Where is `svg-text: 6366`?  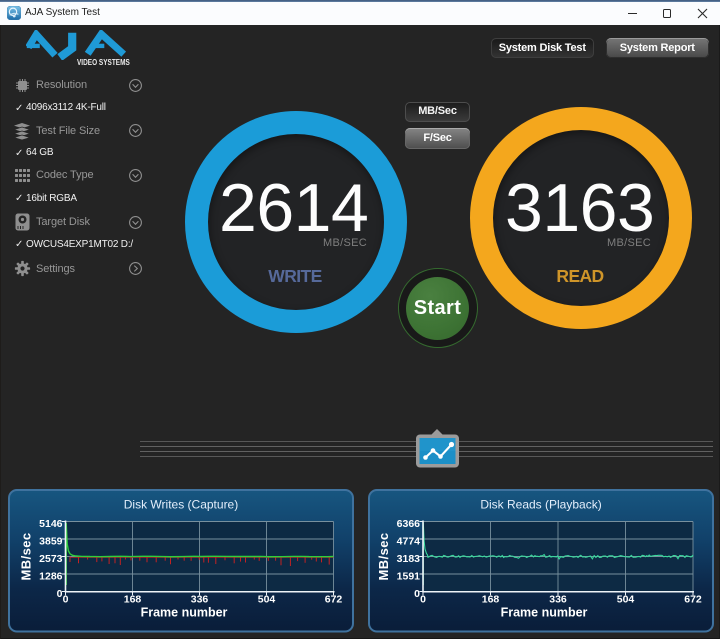
svg-text: 6366 is located at coordinates (408, 524).